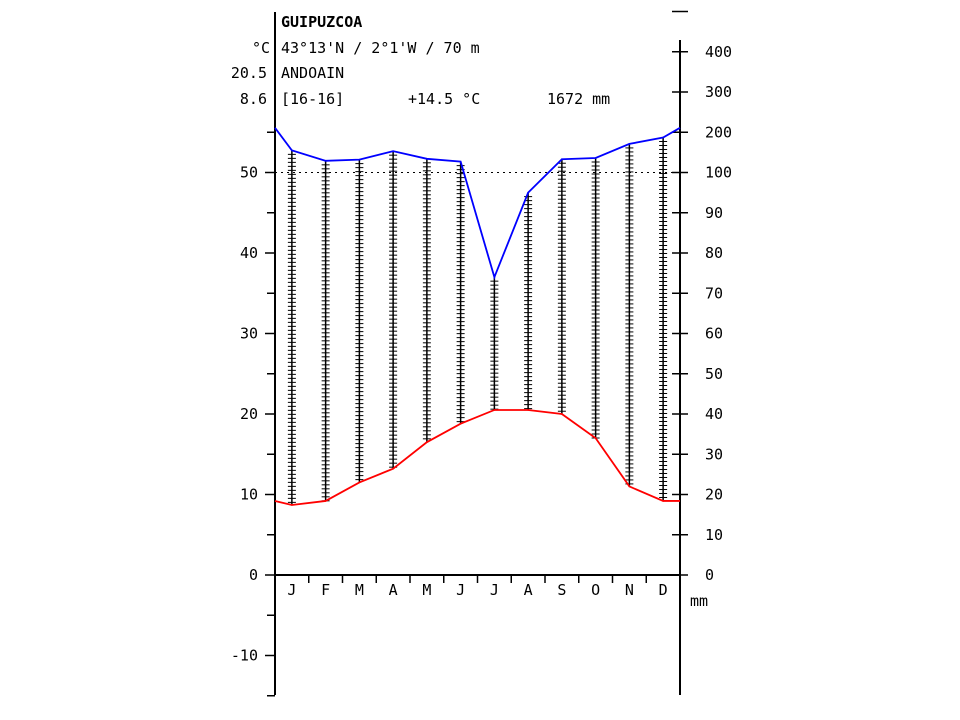 The height and width of the screenshot is (720, 960). I want to click on right-axis-tick-label: 400, so click(718, 52).